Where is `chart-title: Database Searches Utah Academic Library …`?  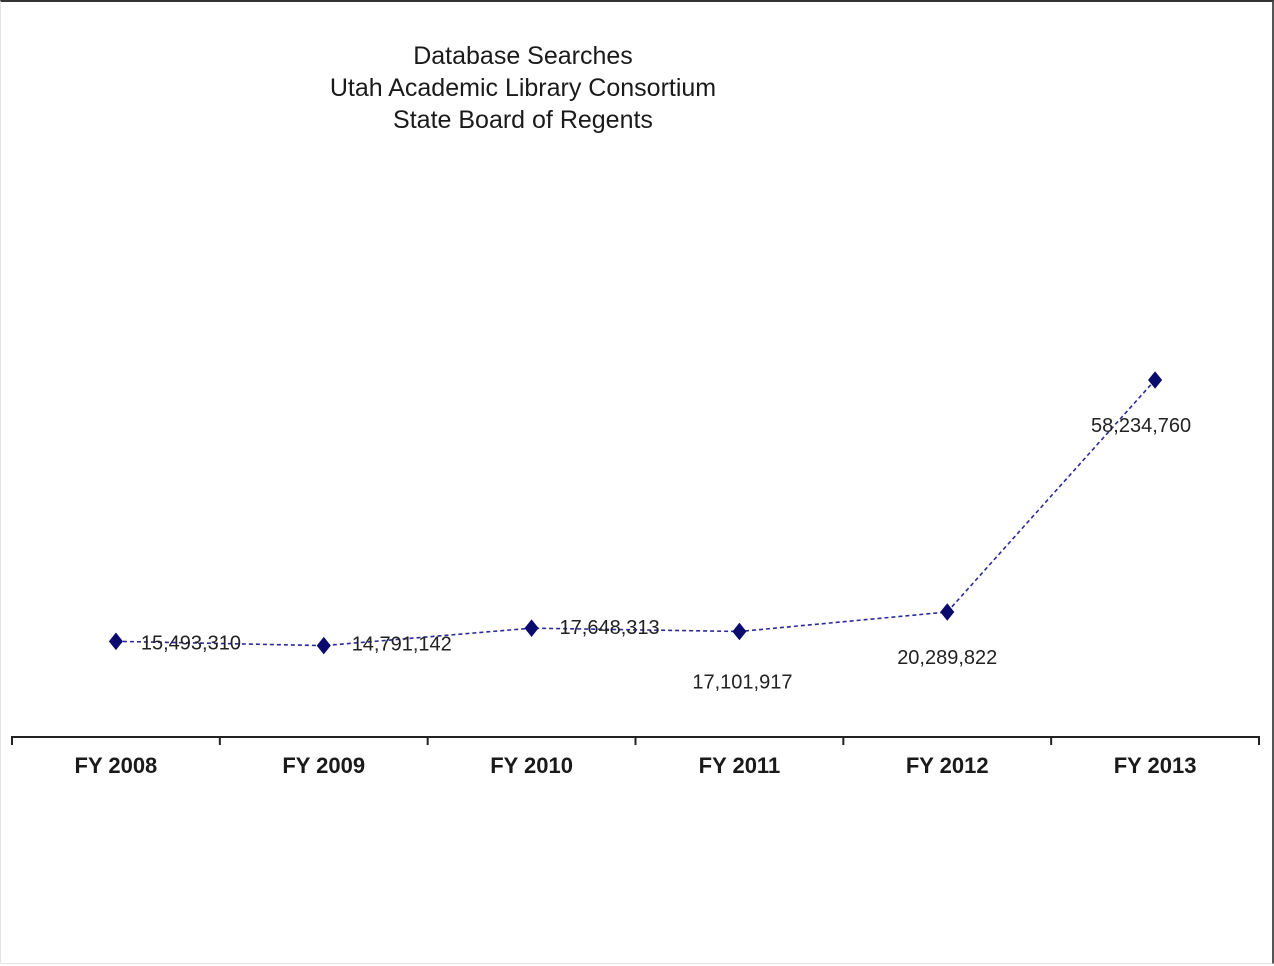 chart-title: Database Searches Utah Academic Library … is located at coordinates (523, 88).